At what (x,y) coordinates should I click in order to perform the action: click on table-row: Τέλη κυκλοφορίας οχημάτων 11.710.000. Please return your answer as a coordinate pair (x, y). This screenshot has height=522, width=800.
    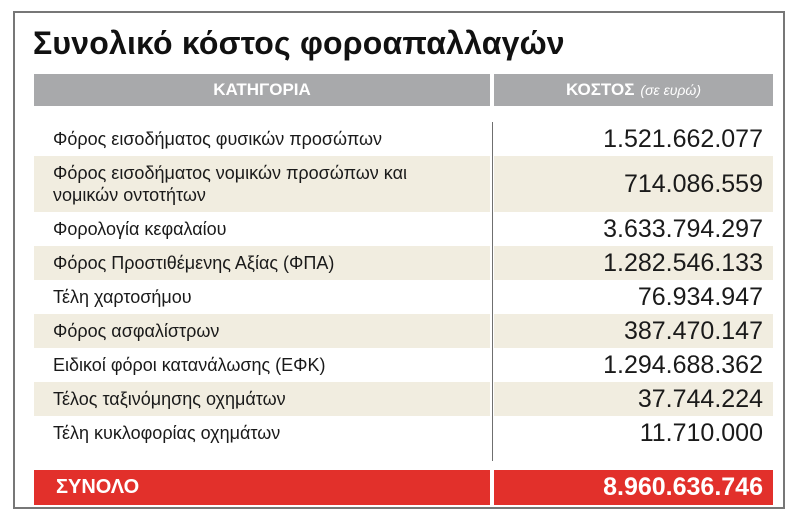
    Looking at the image, I should click on (403, 433).